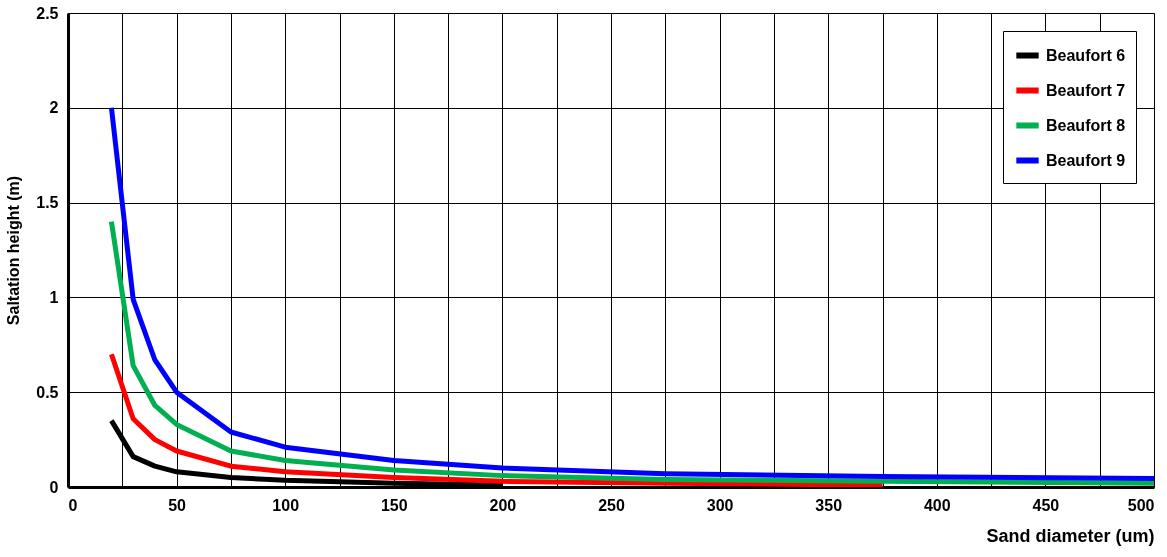 The image size is (1167, 557). I want to click on x-axis-title: Sand diameter (um), so click(1070, 535).